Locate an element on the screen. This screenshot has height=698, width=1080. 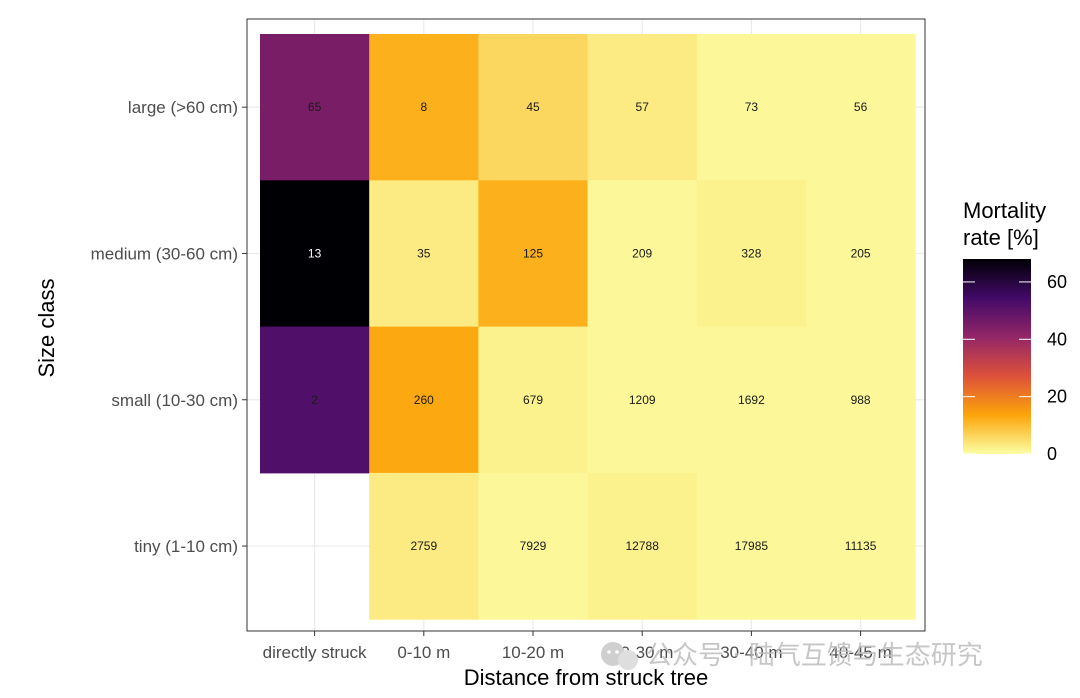
watermark: 公众号 · 陆气互馈与生态研究 is located at coordinates (792, 656).